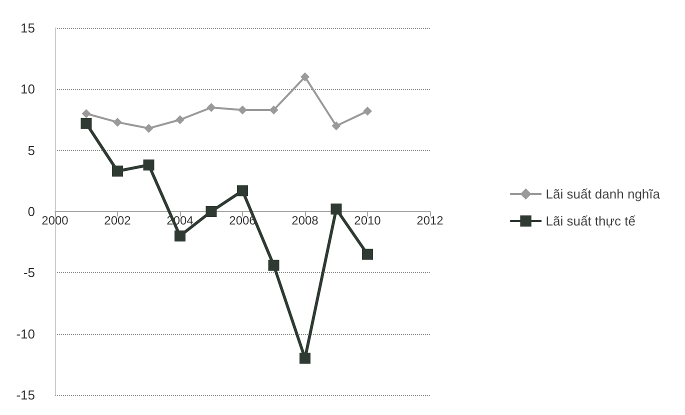  I want to click on x-tick-label: 2008, so click(305, 221).